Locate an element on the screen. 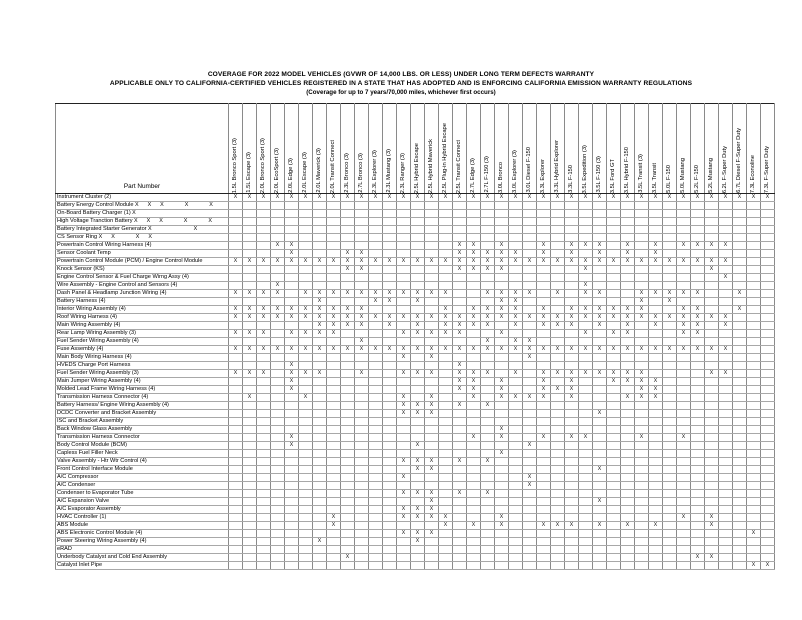  row-label: Capless Fuel Filler Neck is located at coordinates (142, 453).